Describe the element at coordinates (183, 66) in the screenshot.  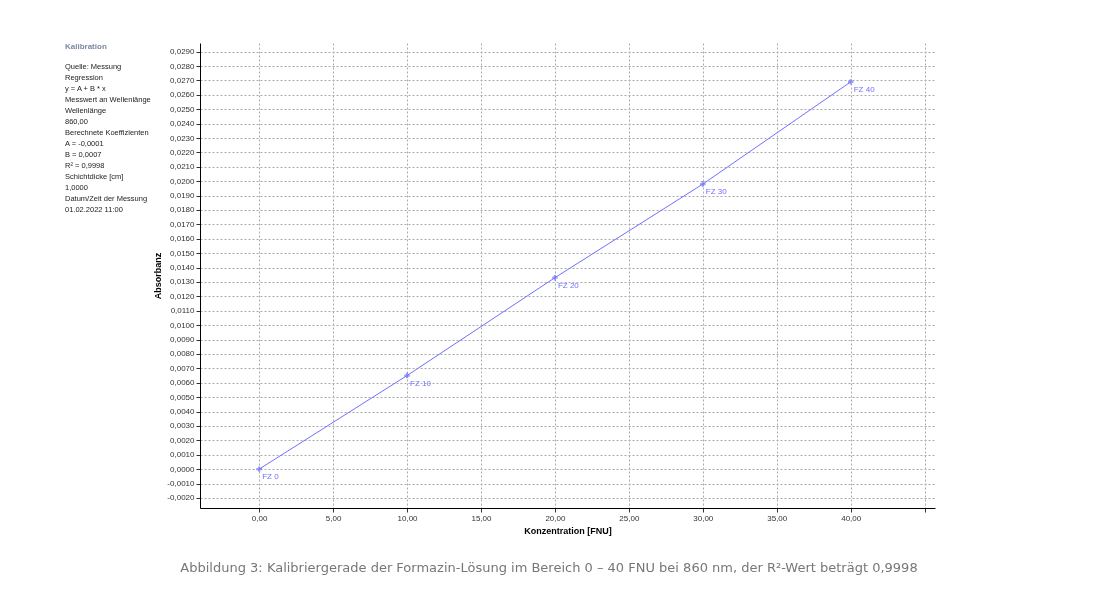
I see `y-tick-label: 0,0280` at that location.